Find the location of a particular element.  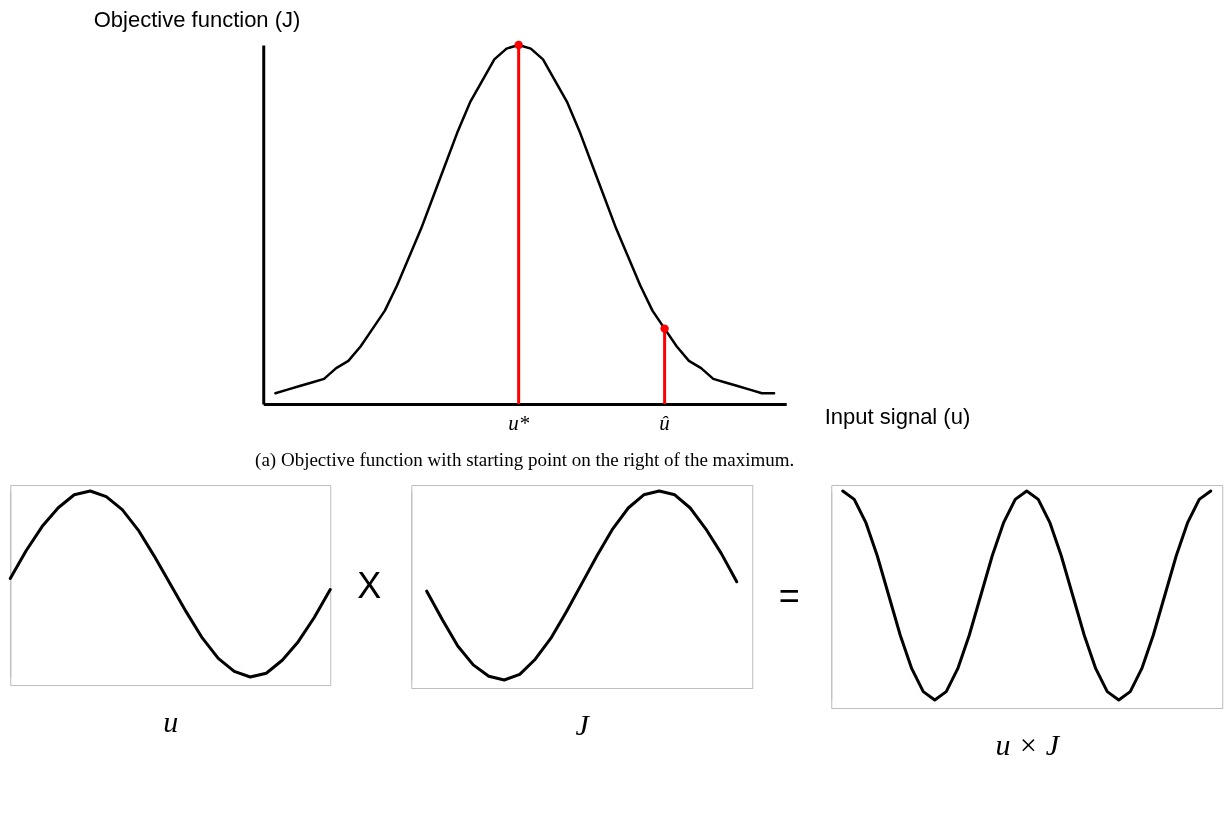

x-axis-title: u × J is located at coordinates (1028, 744).